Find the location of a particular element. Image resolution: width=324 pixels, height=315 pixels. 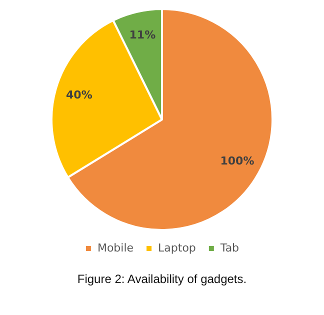

legend-label: Tab is located at coordinates (229, 247).